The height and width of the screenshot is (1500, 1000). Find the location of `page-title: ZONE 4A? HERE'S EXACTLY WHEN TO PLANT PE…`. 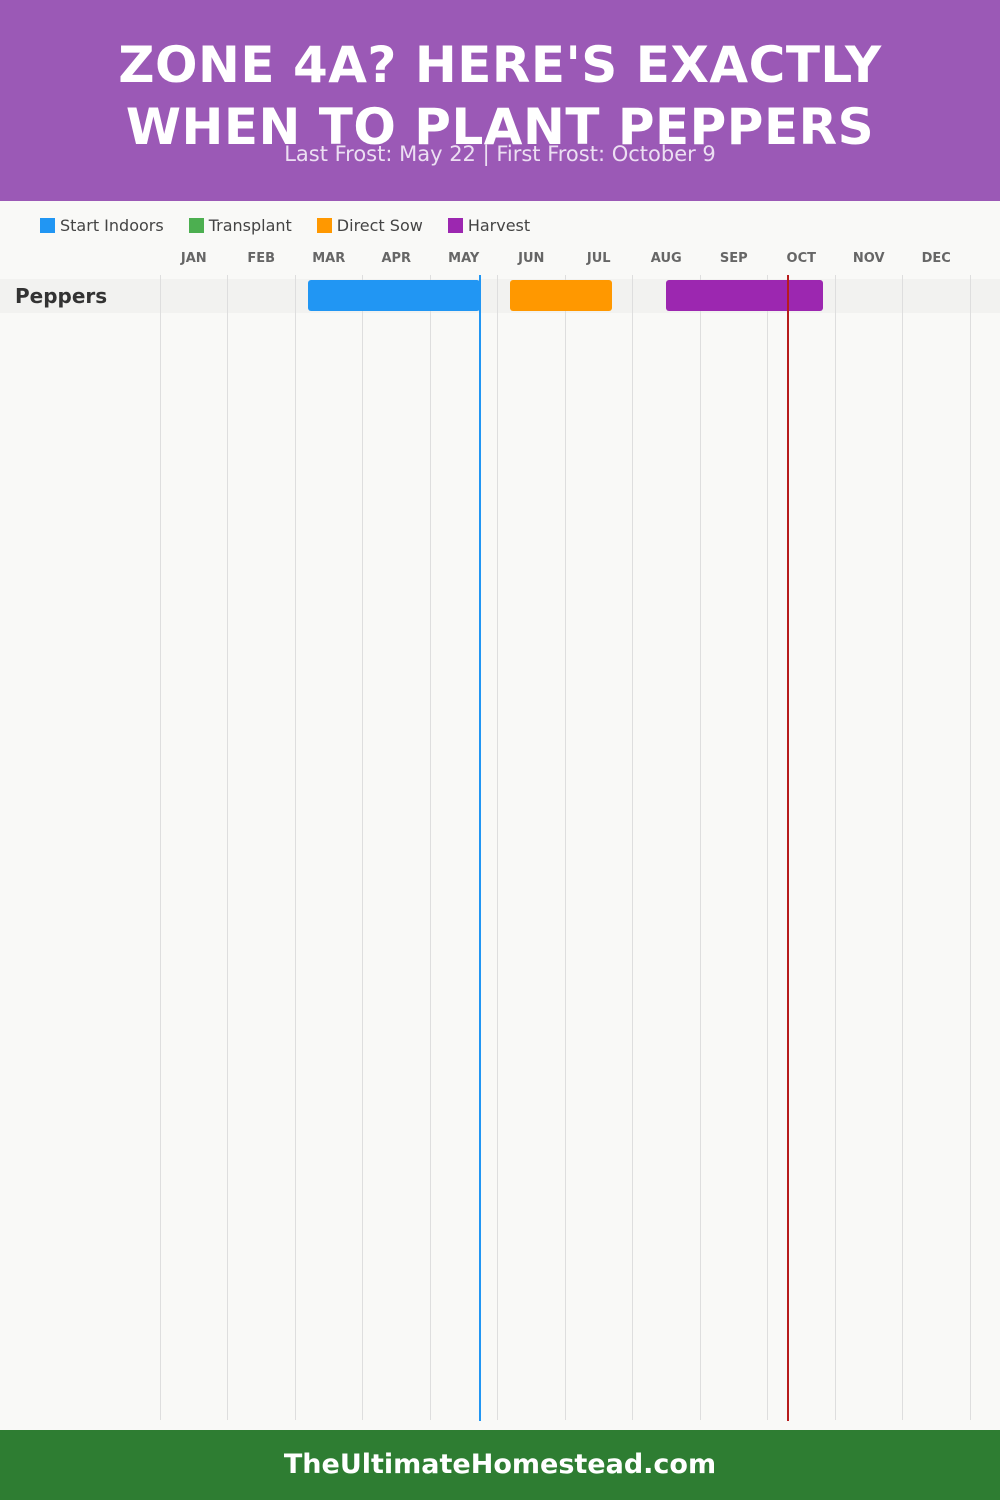

page-title: ZONE 4A? HERE'S EXACTLY WHEN TO PLANT PE… is located at coordinates (500, 96).